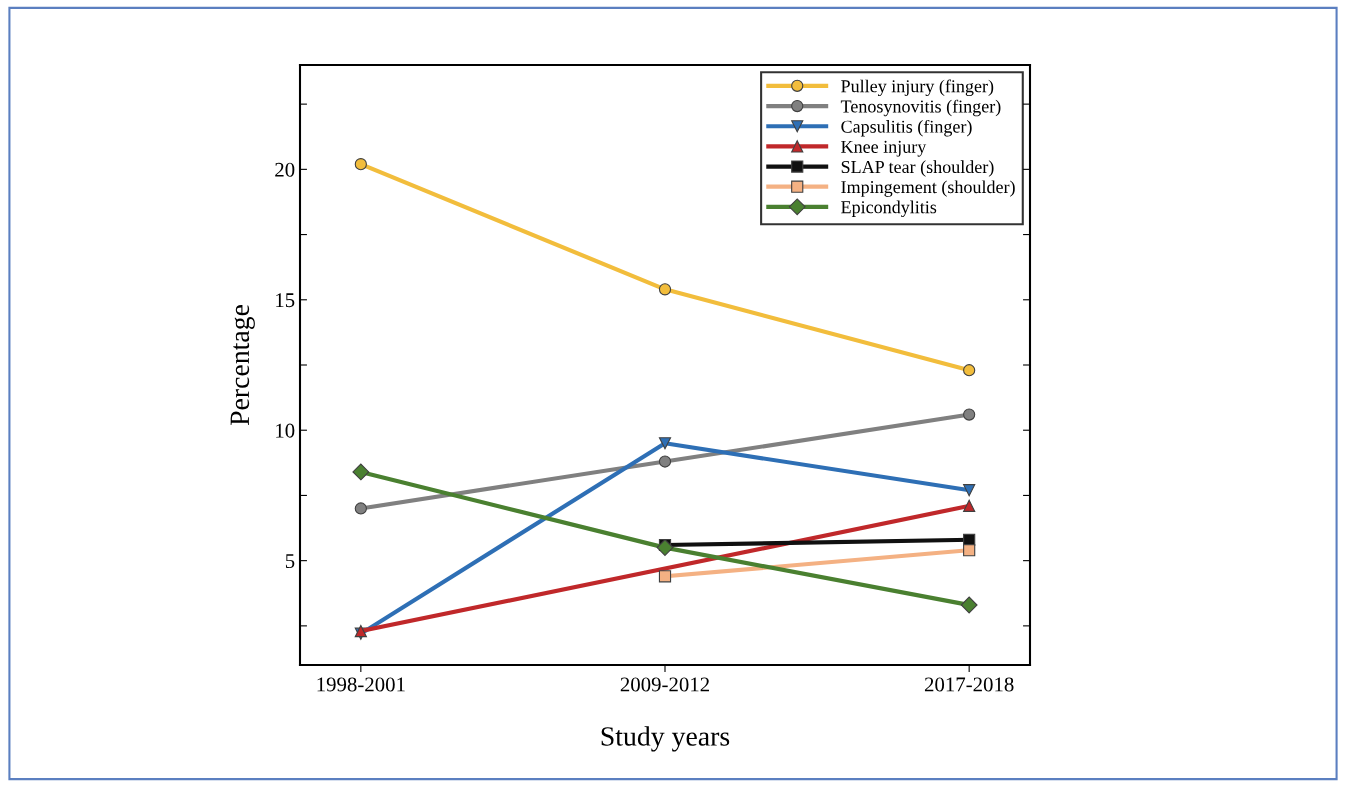 The image size is (1346, 787). I want to click on y-axis-title: Percentage, so click(242, 365).